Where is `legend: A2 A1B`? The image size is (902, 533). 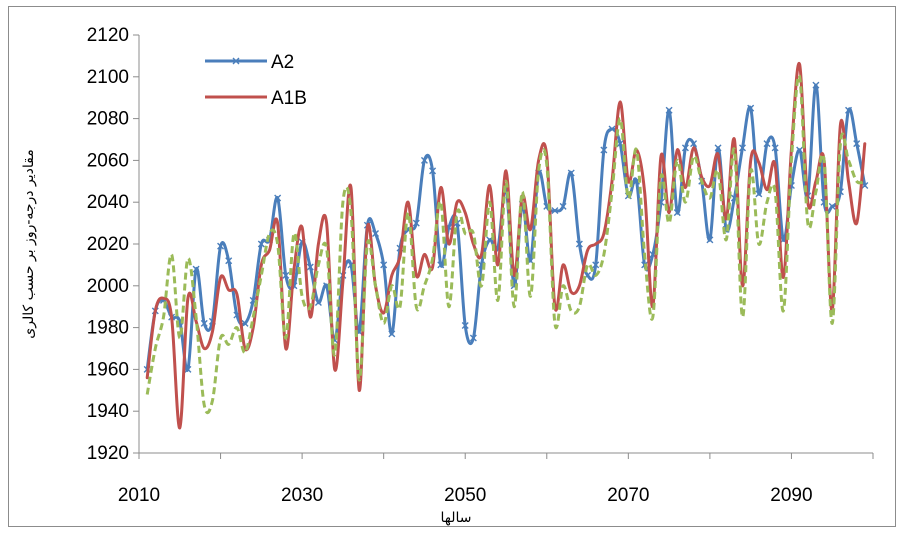
legend: A2 A1B is located at coordinates (256, 80).